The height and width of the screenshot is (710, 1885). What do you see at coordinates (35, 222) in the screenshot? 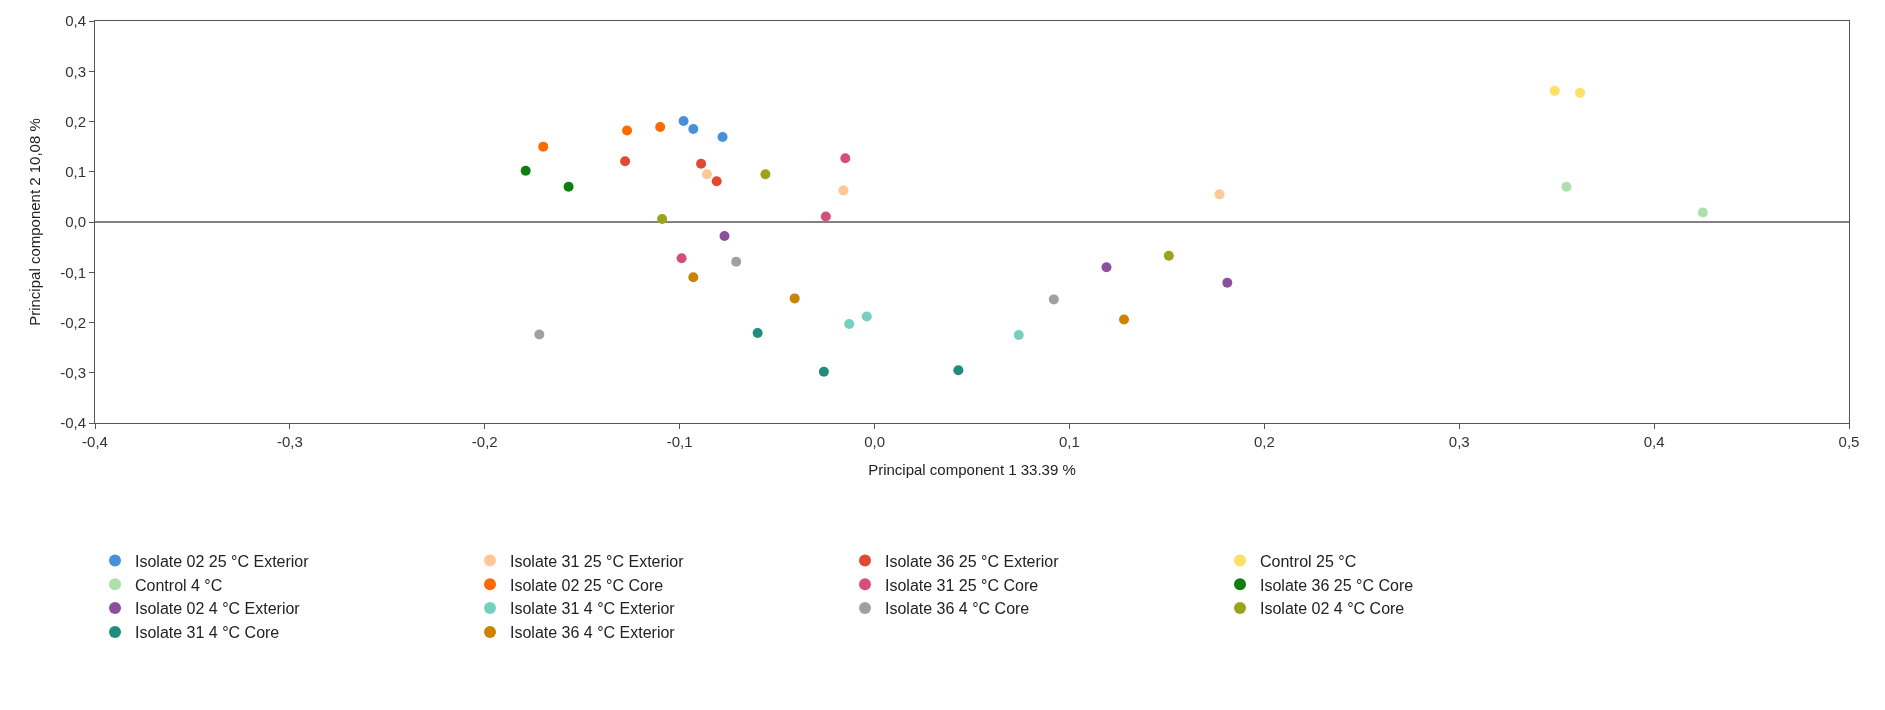
I see `y-axis-title: Principal component 2 10,08 %` at bounding box center [35, 222].